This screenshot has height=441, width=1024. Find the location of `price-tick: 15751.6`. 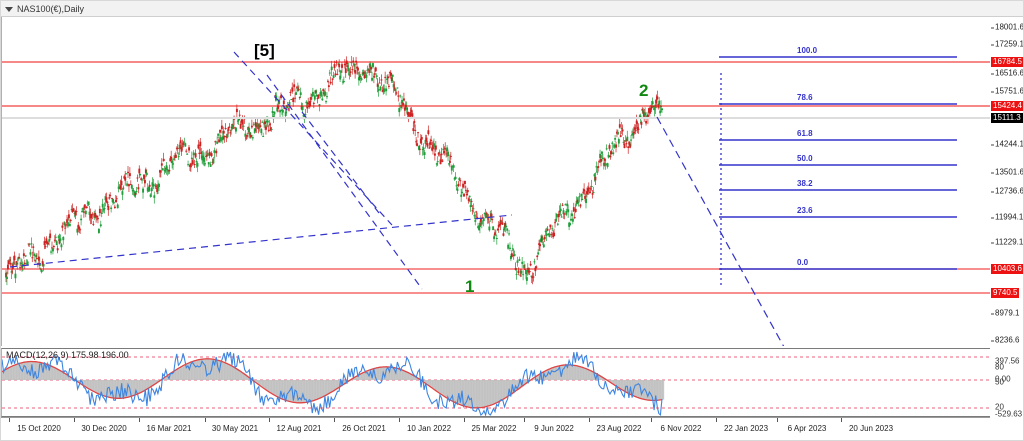

price-tick: 15751.6 is located at coordinates (1007, 91).